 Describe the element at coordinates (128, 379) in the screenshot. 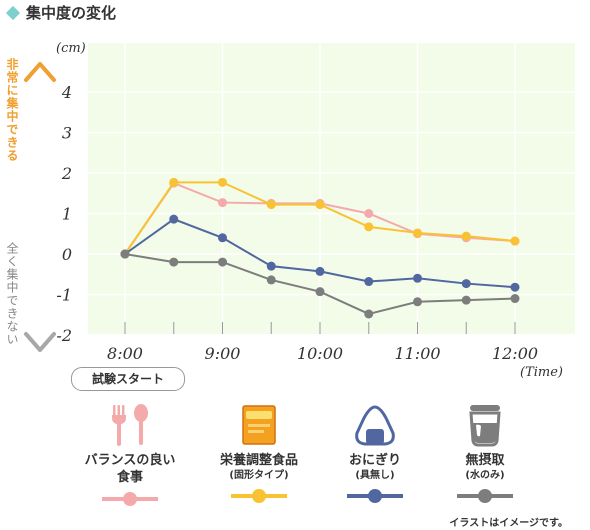

I see `exam-start-badge: 試験スタート` at that location.